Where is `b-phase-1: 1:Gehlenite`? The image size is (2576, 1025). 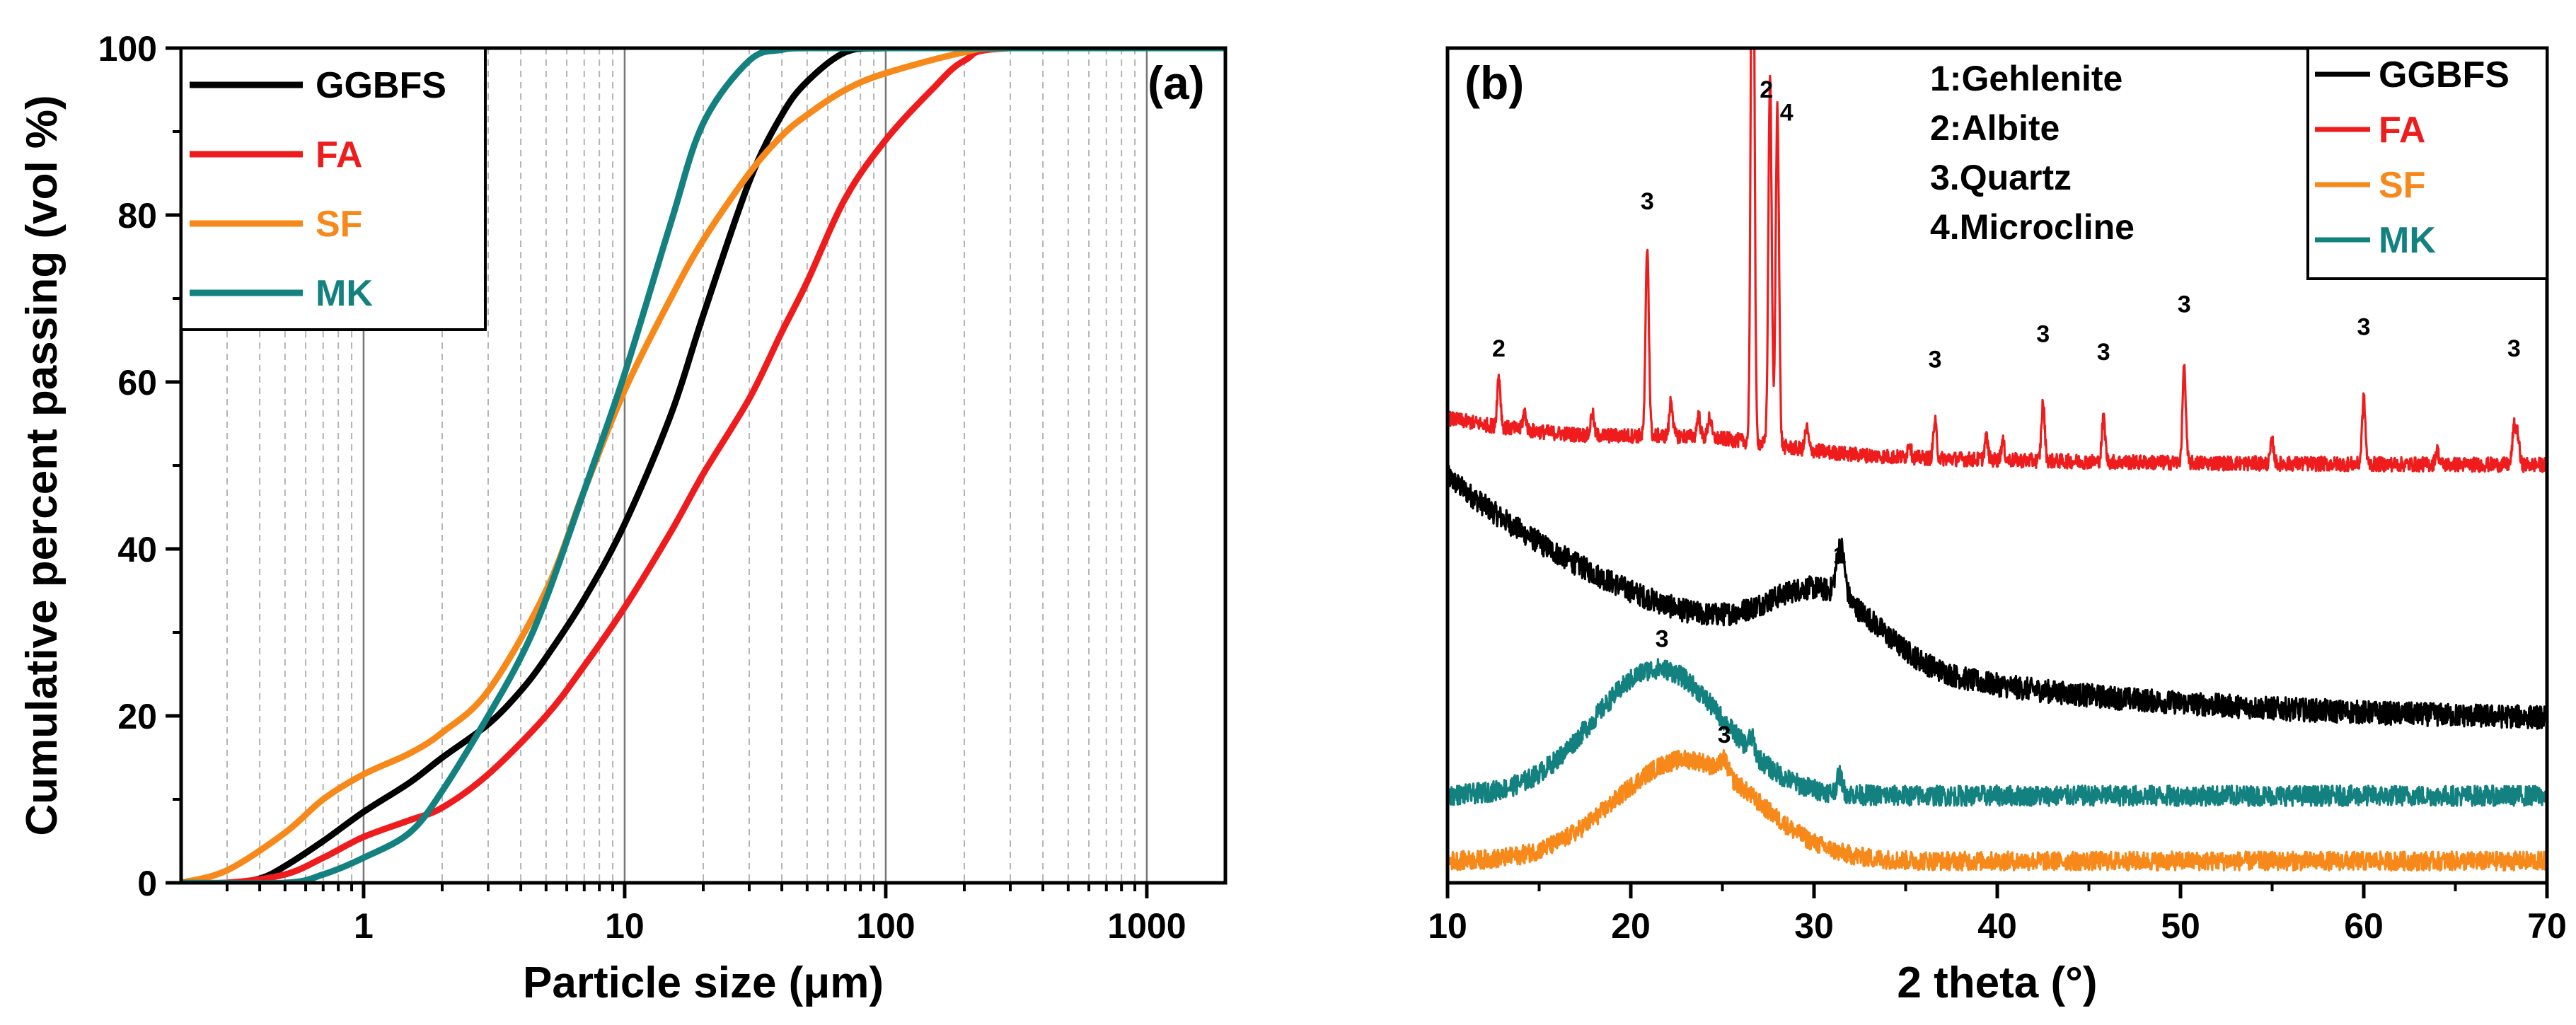 b-phase-1: 1:Gehlenite is located at coordinates (2026, 78).